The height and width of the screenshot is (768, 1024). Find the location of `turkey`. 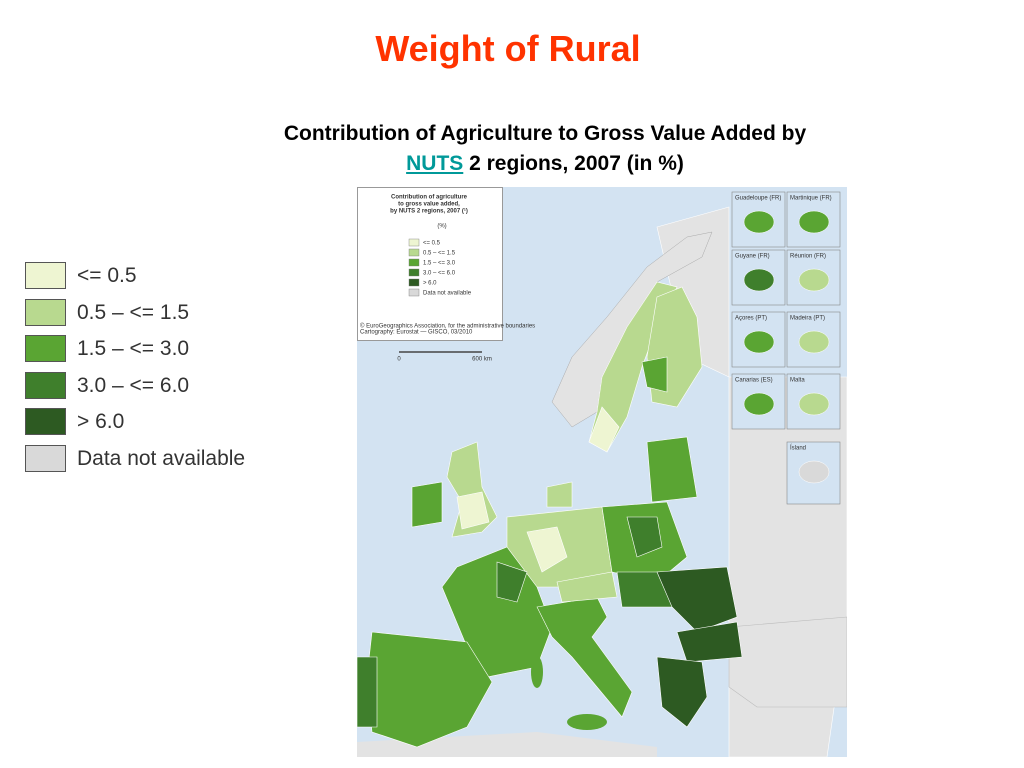

turkey is located at coordinates (787, 662).